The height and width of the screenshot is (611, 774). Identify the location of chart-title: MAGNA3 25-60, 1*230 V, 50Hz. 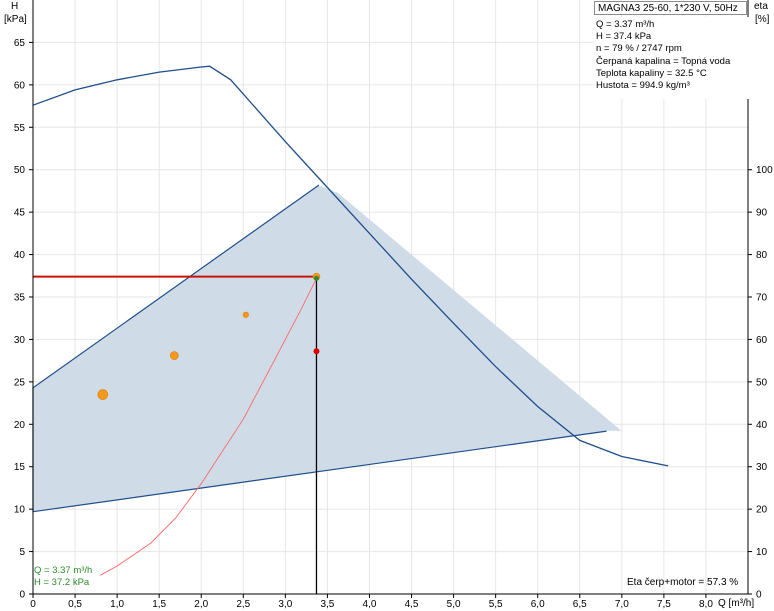
(670, 8).